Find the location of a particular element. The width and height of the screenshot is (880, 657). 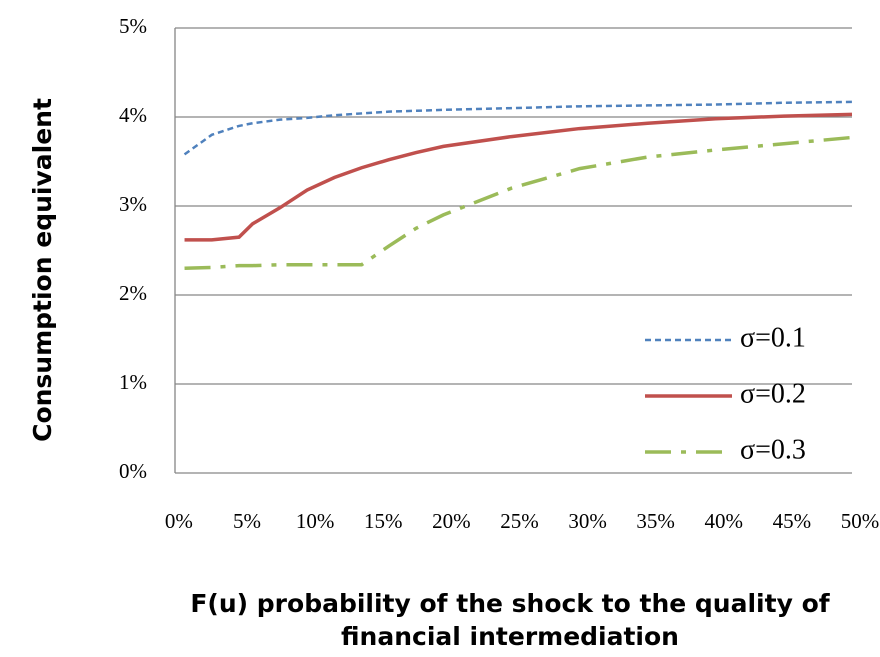

x-tick-label: 20% is located at coordinates (451, 521).